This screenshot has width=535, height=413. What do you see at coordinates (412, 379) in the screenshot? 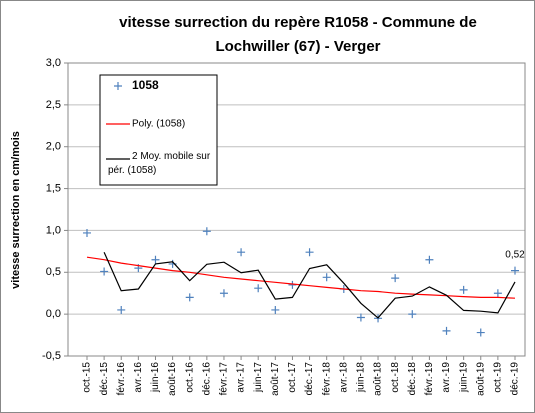
I see `x-tick-label: déc.-18` at bounding box center [412, 379].